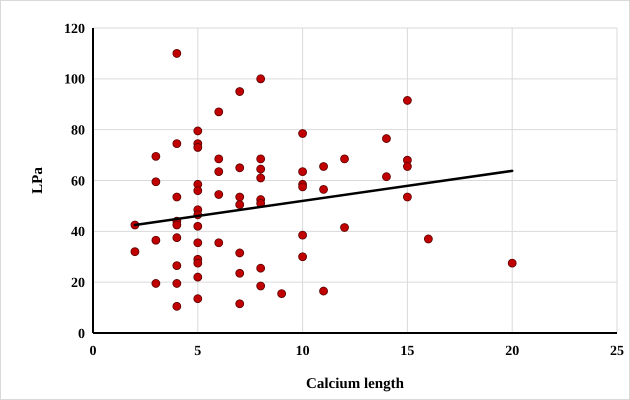 The width and height of the screenshot is (630, 400). Describe the element at coordinates (78, 182) in the screenshot. I see `y-tick-label: 60` at that location.